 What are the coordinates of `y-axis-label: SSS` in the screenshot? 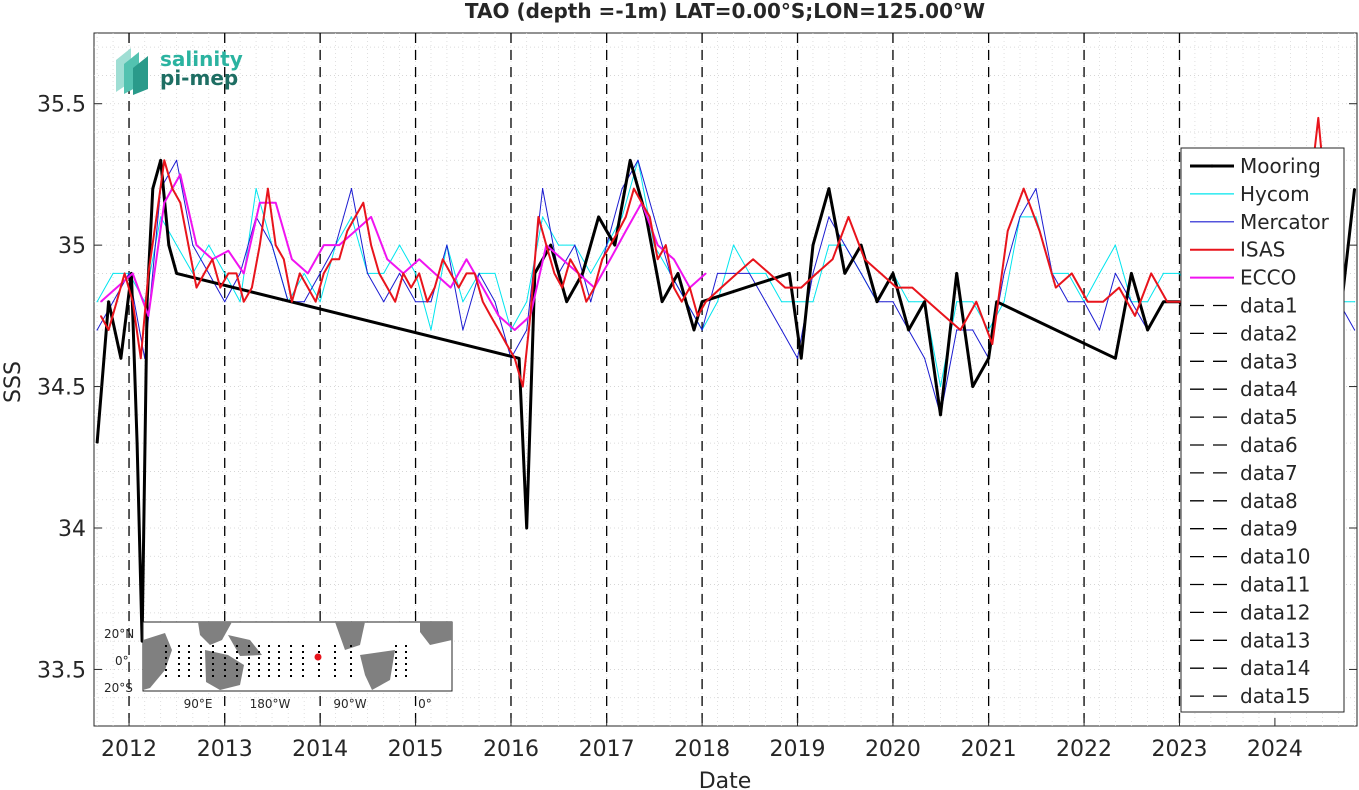 It's located at (13, 382).